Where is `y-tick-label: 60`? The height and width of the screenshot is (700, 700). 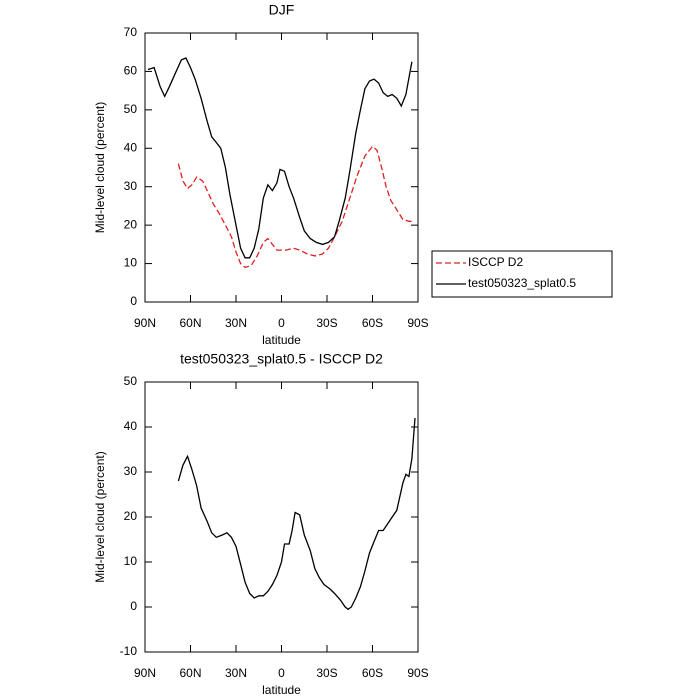
y-tick-label: 60 is located at coordinates (131, 71).